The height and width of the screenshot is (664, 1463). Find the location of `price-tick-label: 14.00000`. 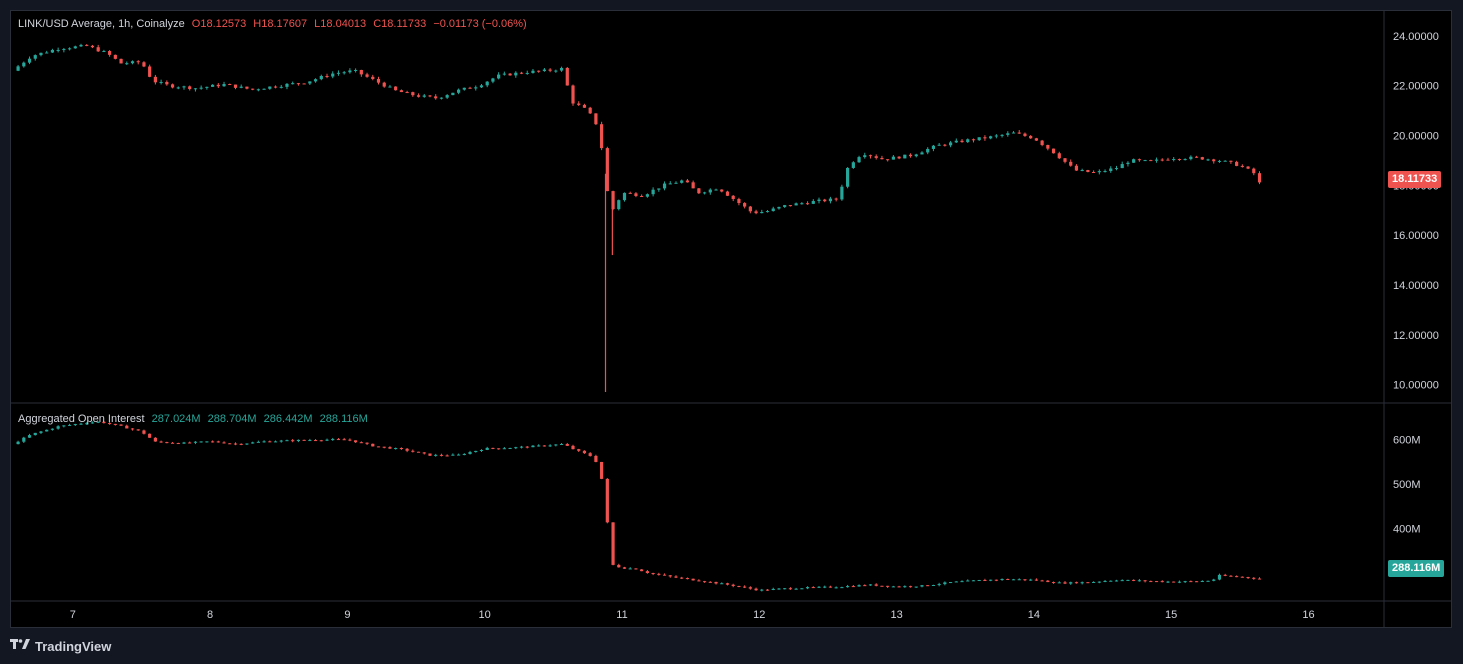

price-tick-label: 14.00000 is located at coordinates (1416, 286).